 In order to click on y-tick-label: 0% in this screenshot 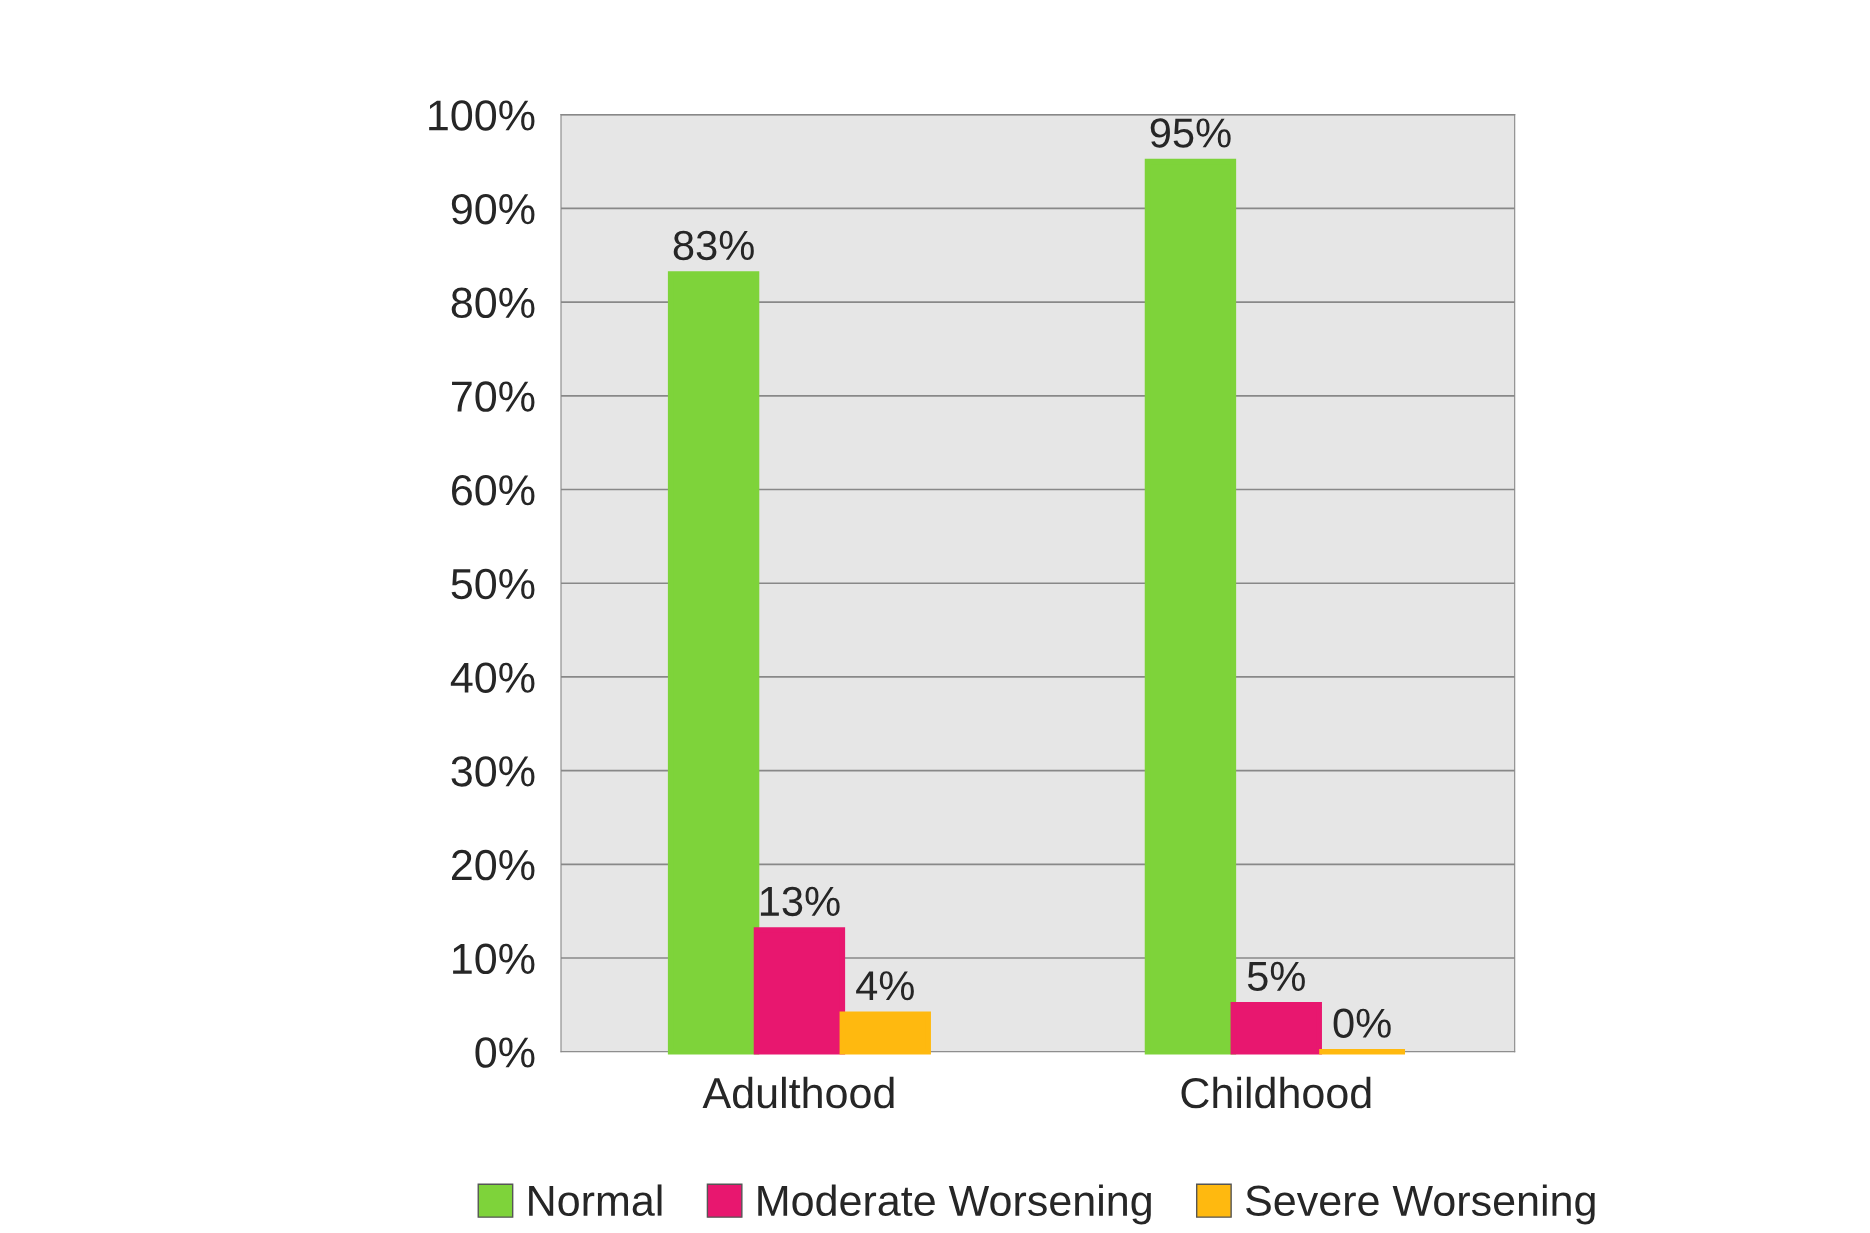, I will do `click(505, 1052)`.